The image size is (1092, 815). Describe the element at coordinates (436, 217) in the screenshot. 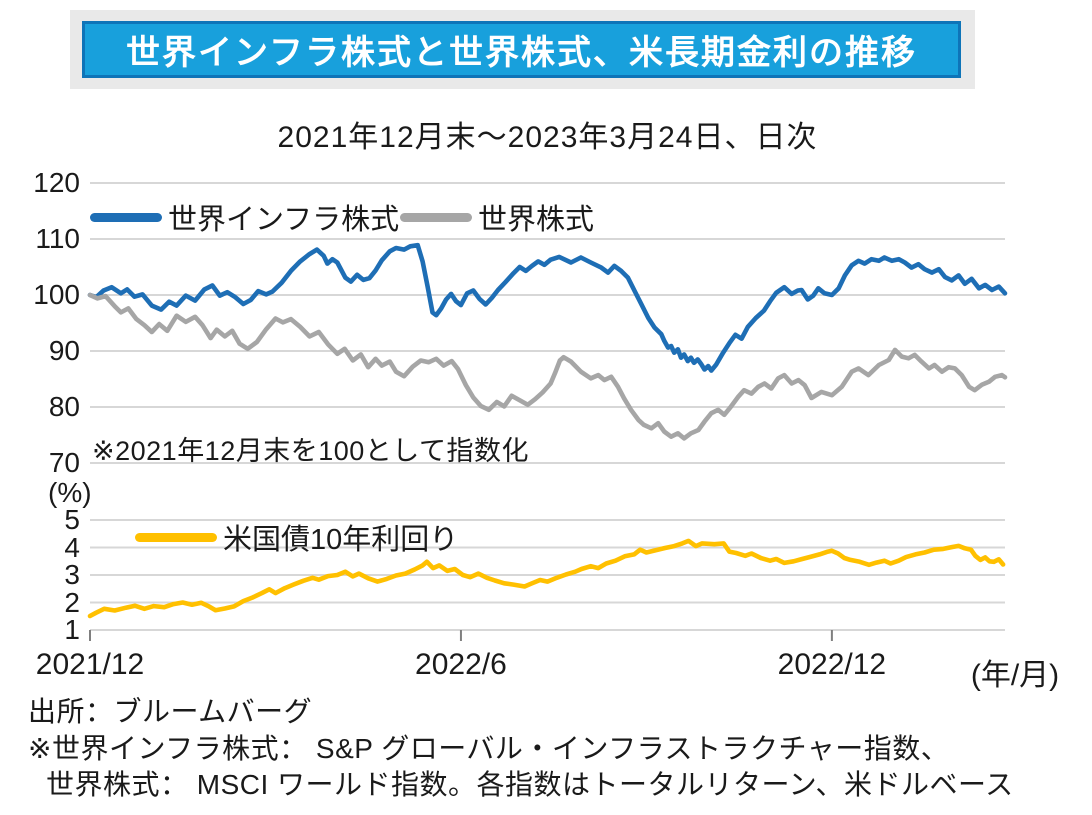

I see `world-line-swatch` at that location.